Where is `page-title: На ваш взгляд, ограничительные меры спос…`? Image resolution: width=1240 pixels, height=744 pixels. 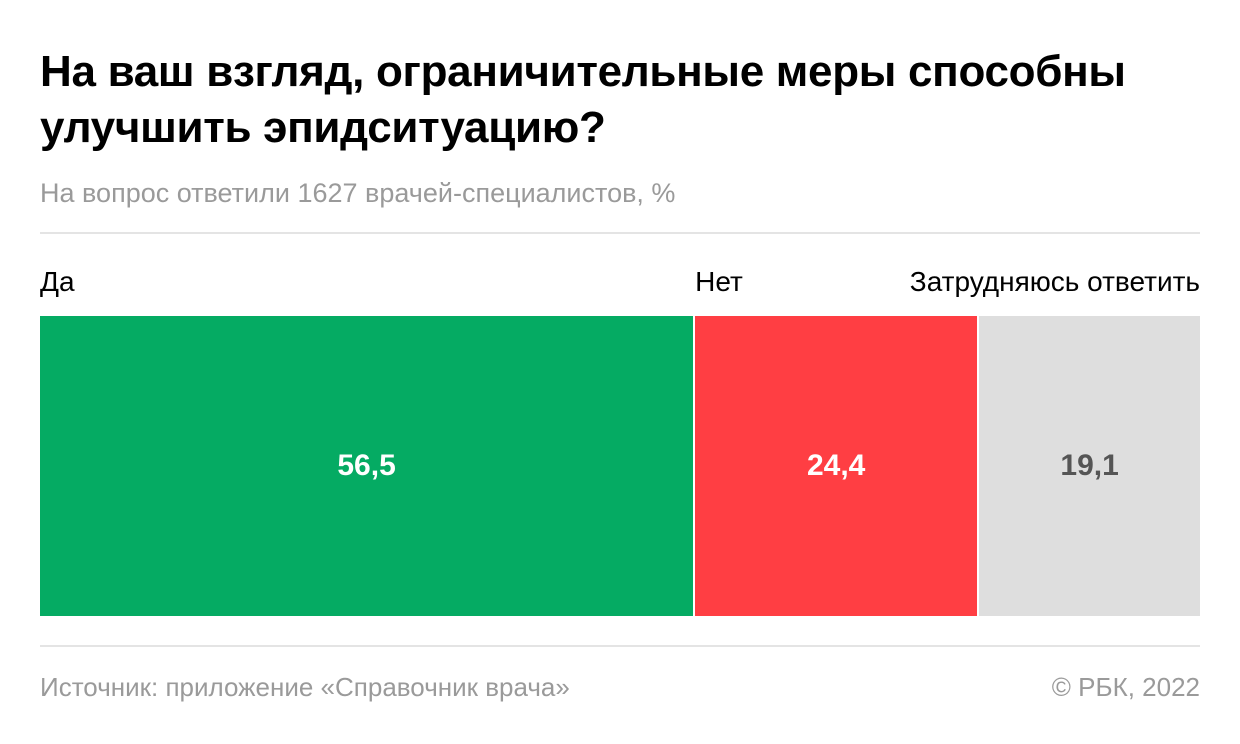 page-title: На ваш взгляд, ограничительные меры спос… is located at coordinates (583, 99).